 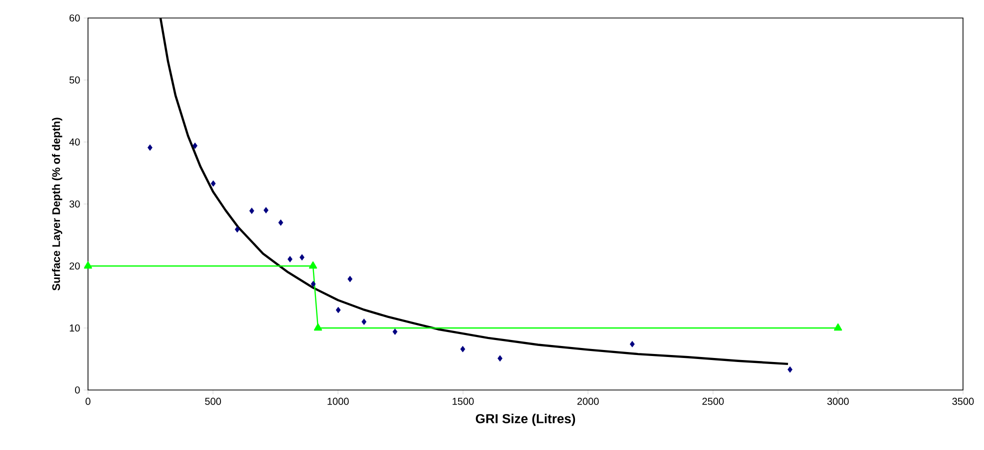 I want to click on y-tick-label: 10, so click(x=75, y=328).